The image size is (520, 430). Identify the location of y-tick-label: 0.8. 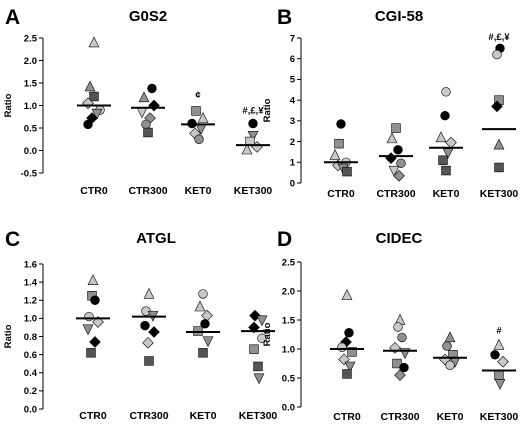
(30, 337).